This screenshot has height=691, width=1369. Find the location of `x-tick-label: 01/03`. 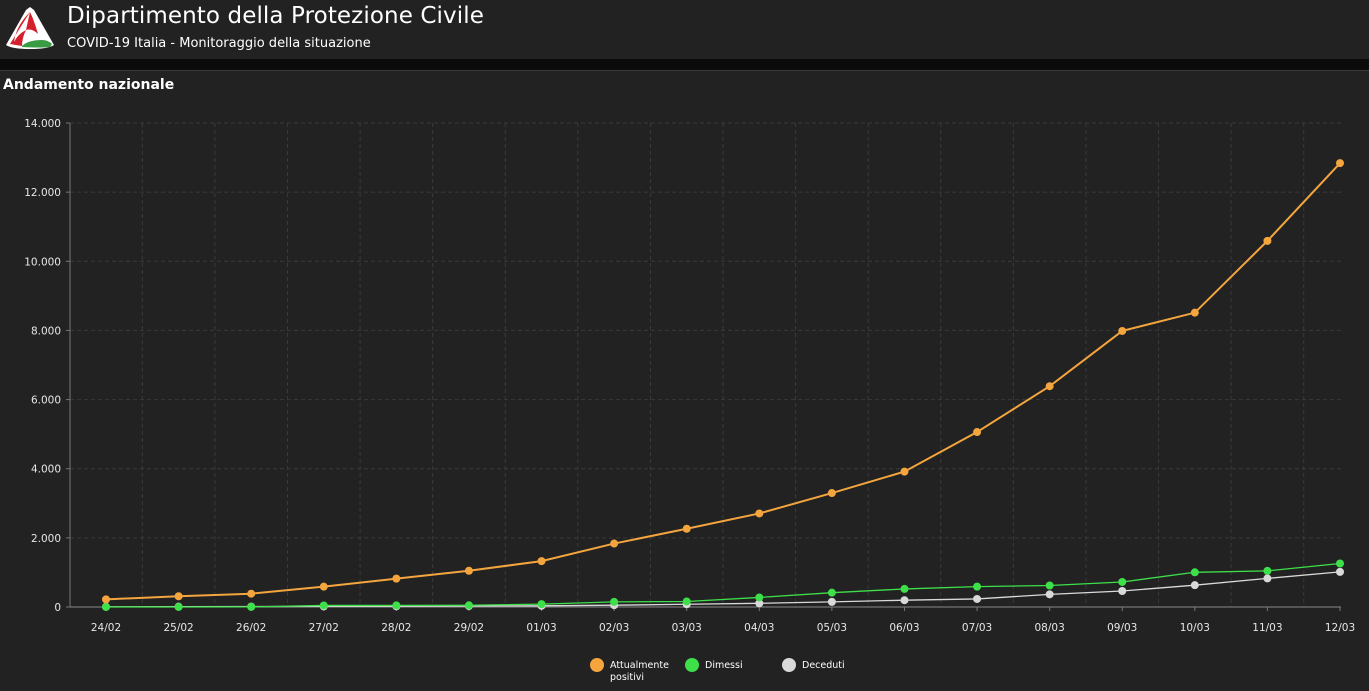

x-tick-label: 01/03 is located at coordinates (541, 628).